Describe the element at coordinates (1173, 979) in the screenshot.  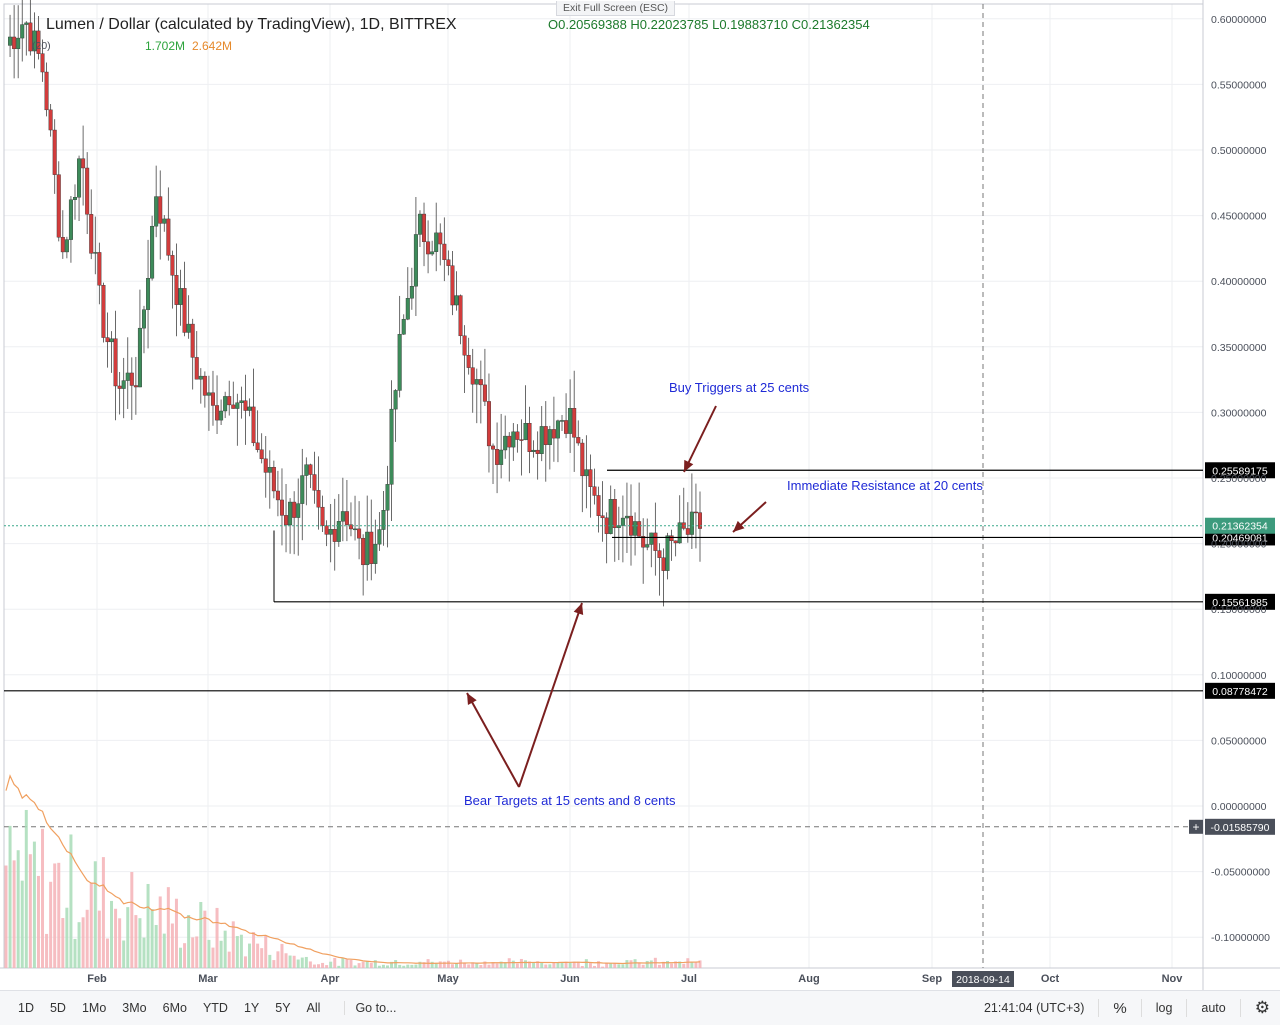
I see `x-tick-label: Nov` at that location.